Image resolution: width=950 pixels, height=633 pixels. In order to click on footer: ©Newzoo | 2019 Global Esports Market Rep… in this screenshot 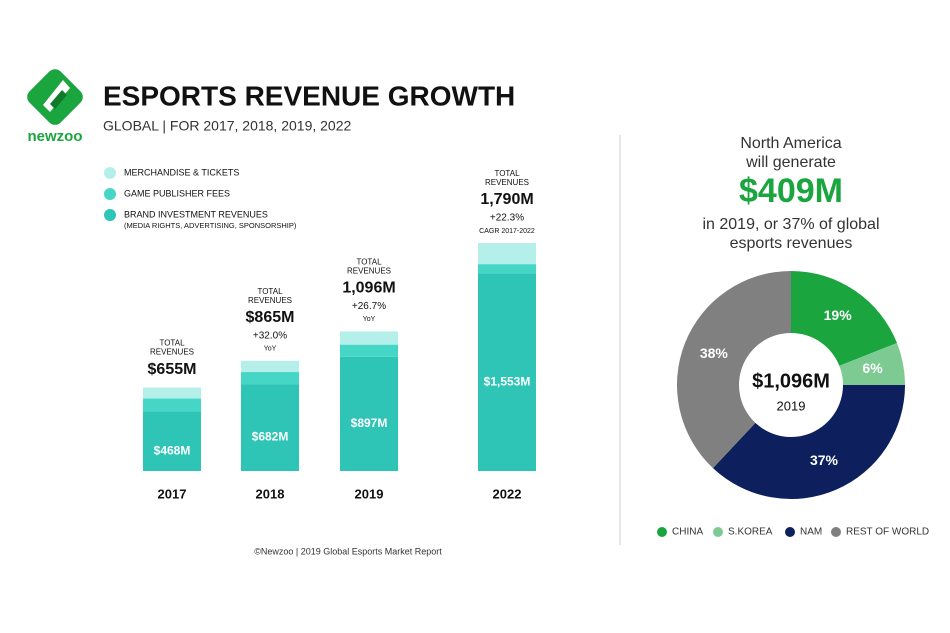, I will do `click(348, 551)`.